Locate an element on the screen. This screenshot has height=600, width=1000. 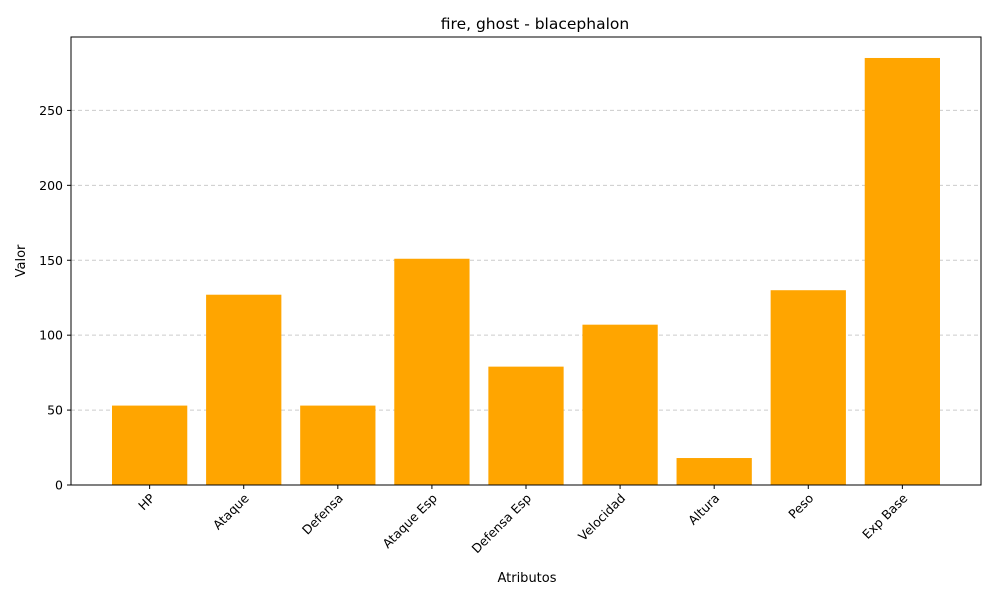
x-axis-label: Atributos is located at coordinates (526, 578).